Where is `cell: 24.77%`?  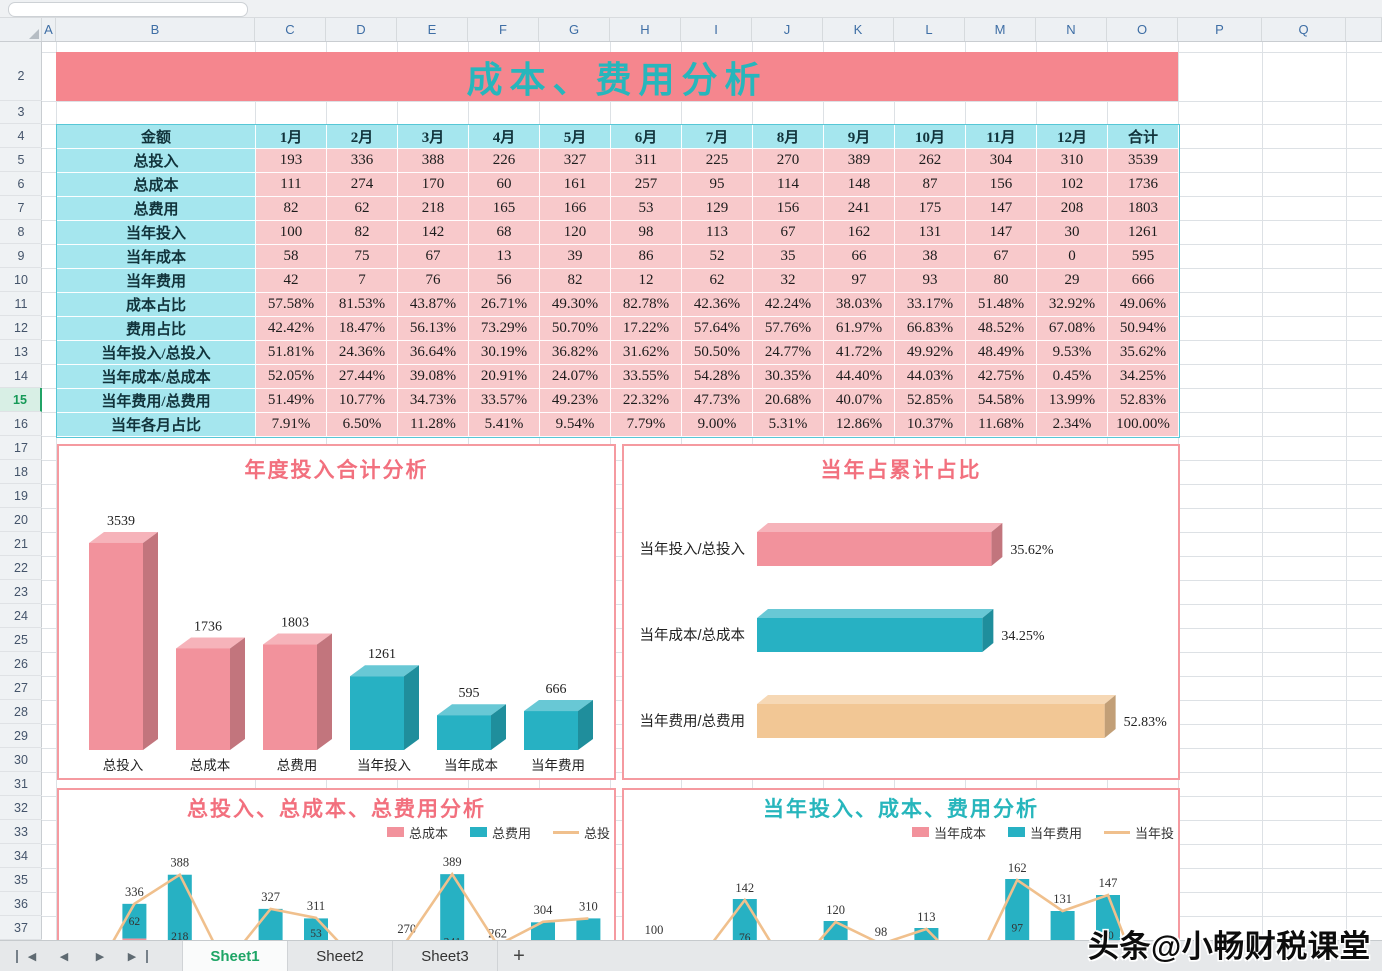
cell: 24.77% is located at coordinates (788, 353).